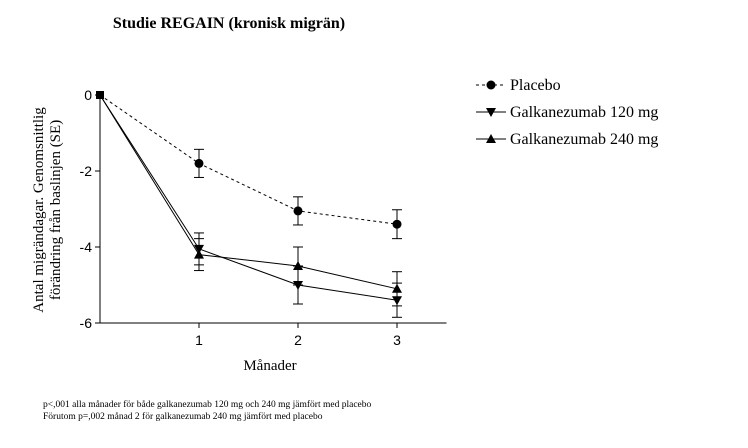  Describe the element at coordinates (229, 23) in the screenshot. I see `chart-title: Studie REGAIN (kronisk migrän)` at that location.